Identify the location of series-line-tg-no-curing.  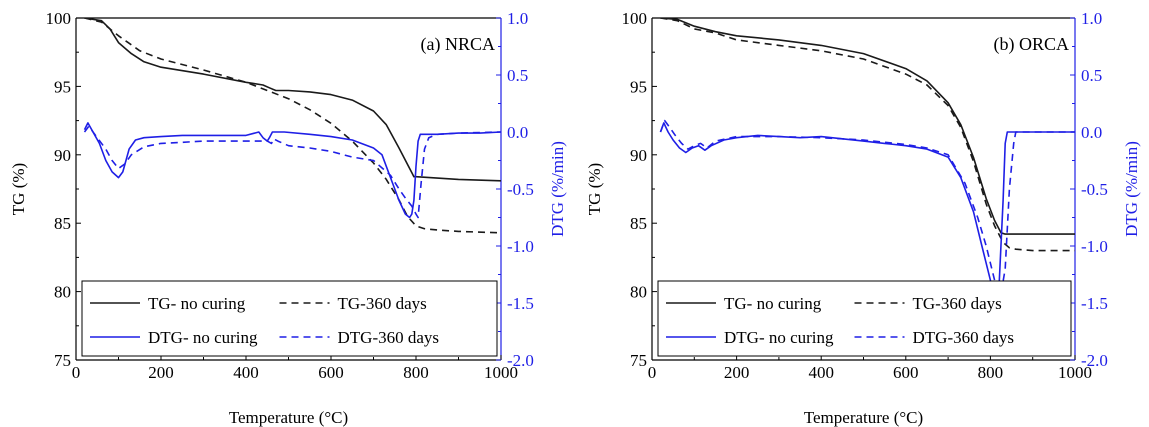
(292, 100).